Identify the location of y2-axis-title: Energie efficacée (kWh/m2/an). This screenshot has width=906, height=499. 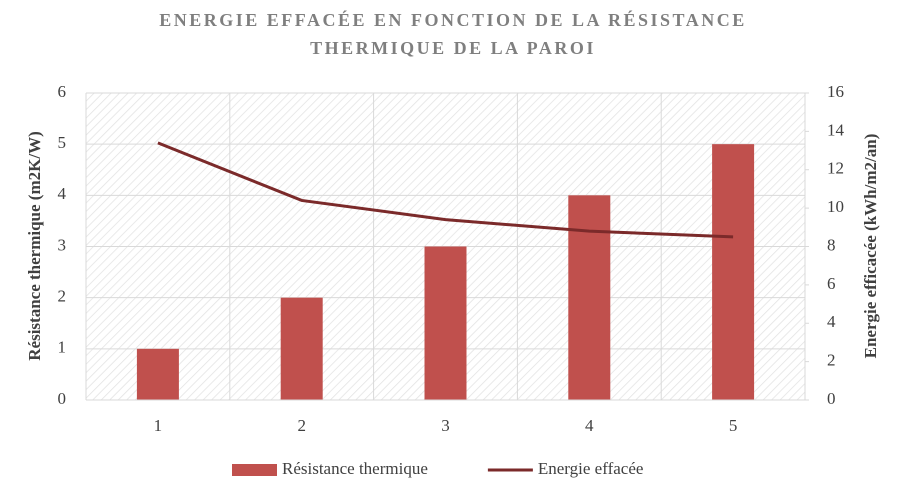
(870, 246).